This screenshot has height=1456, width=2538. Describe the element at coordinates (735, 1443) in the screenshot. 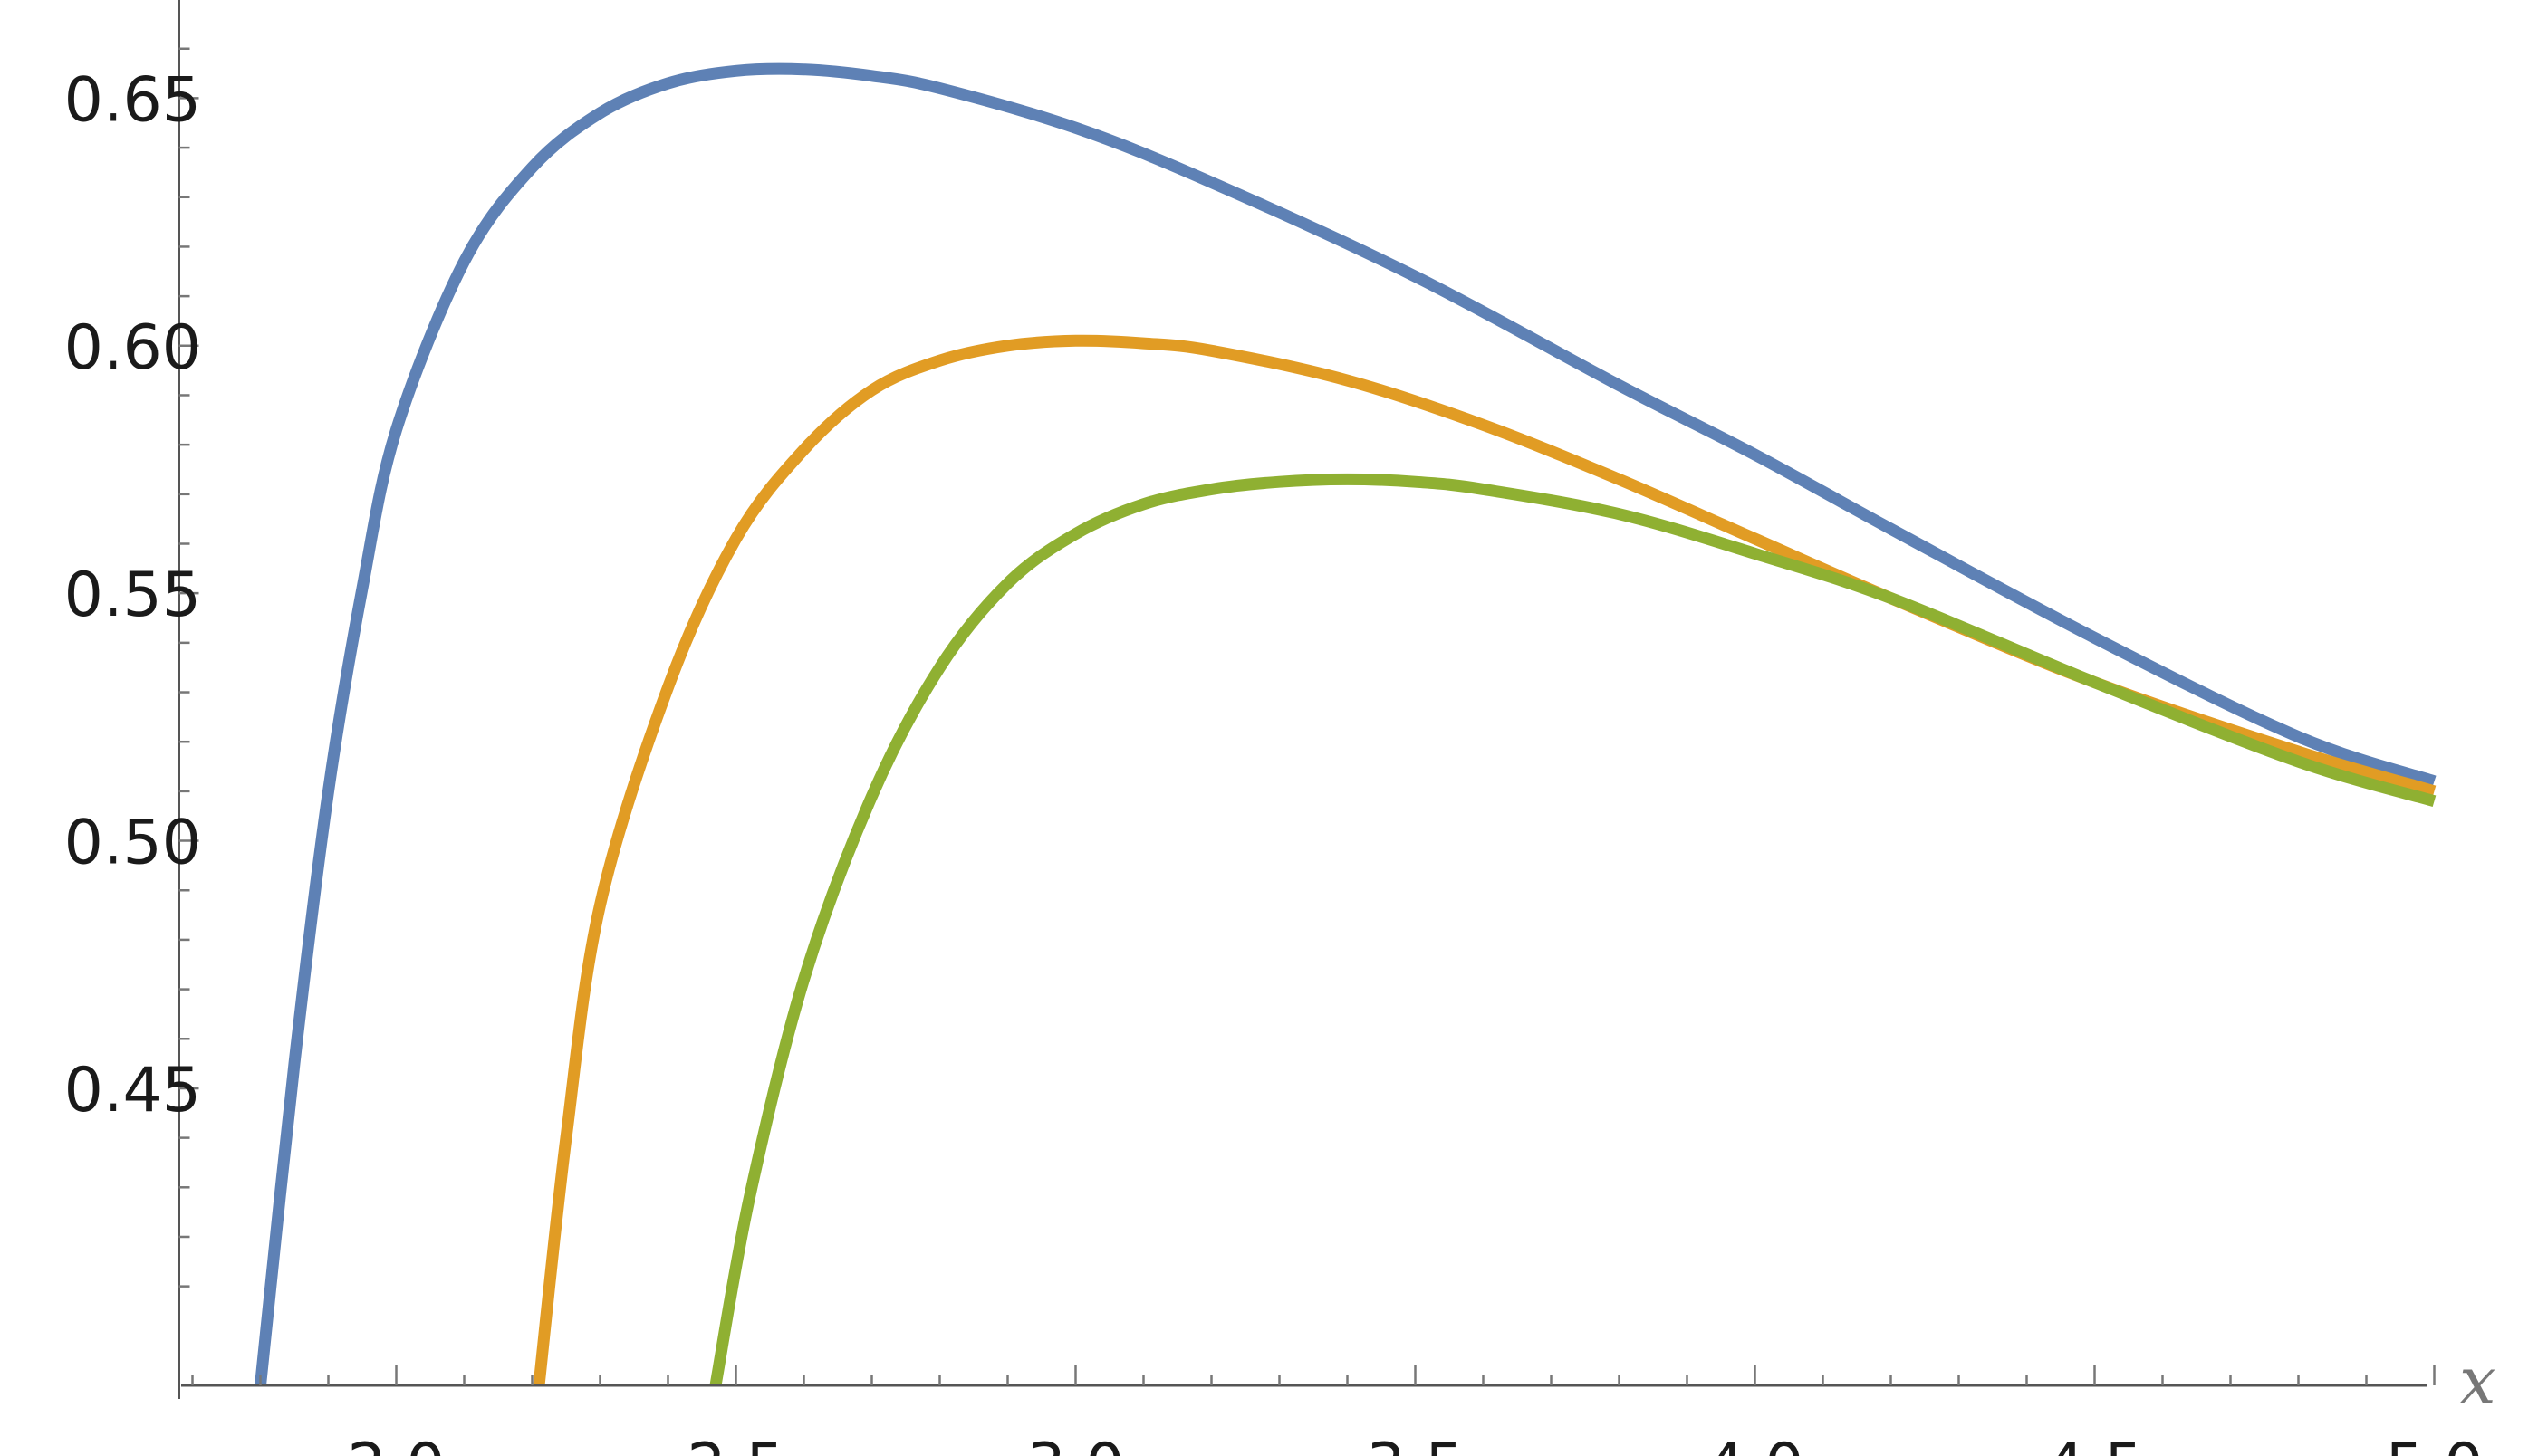

I see `x-tick-label: 2.5` at that location.